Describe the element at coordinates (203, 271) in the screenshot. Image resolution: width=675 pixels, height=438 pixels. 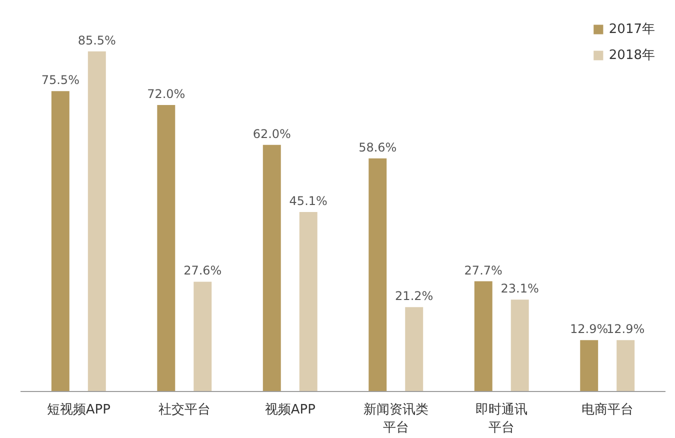
I see `data-label: 27.6%` at that location.